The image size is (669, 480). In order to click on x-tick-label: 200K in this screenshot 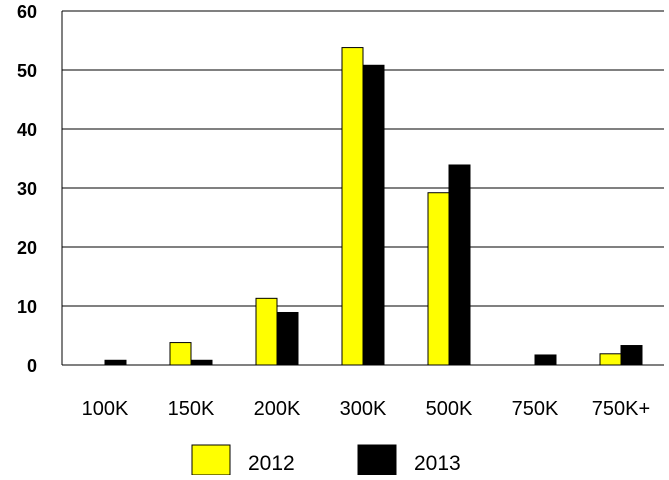, I will do `click(277, 409)`.